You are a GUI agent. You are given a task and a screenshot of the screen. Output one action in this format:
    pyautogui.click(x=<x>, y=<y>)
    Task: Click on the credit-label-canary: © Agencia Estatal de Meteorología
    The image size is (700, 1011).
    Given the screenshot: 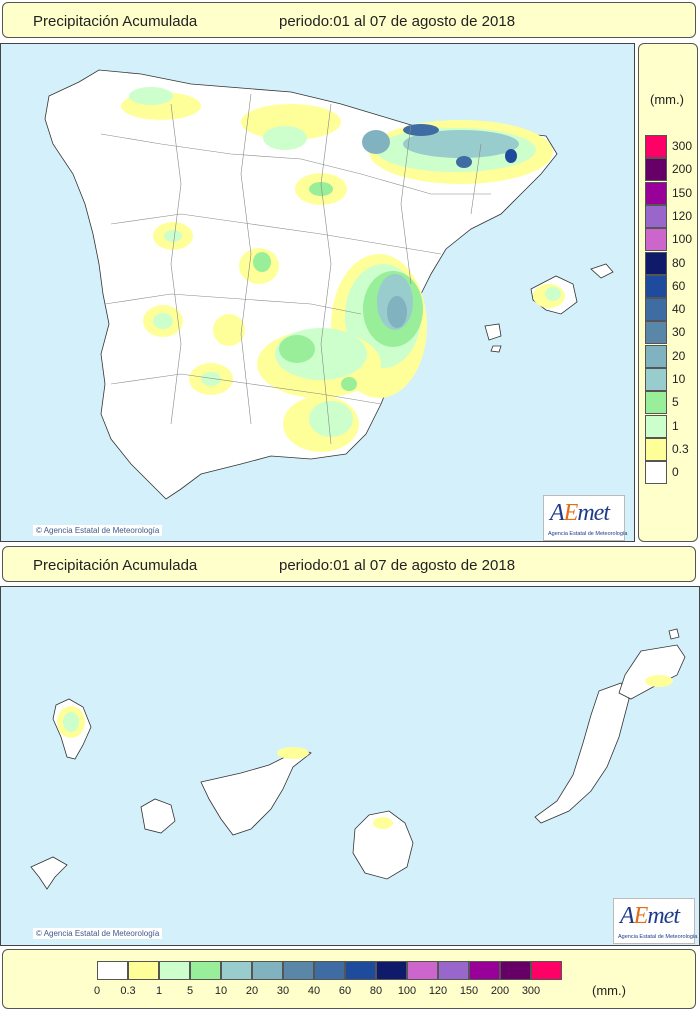 What is the action you would take?
    pyautogui.click(x=98, y=933)
    